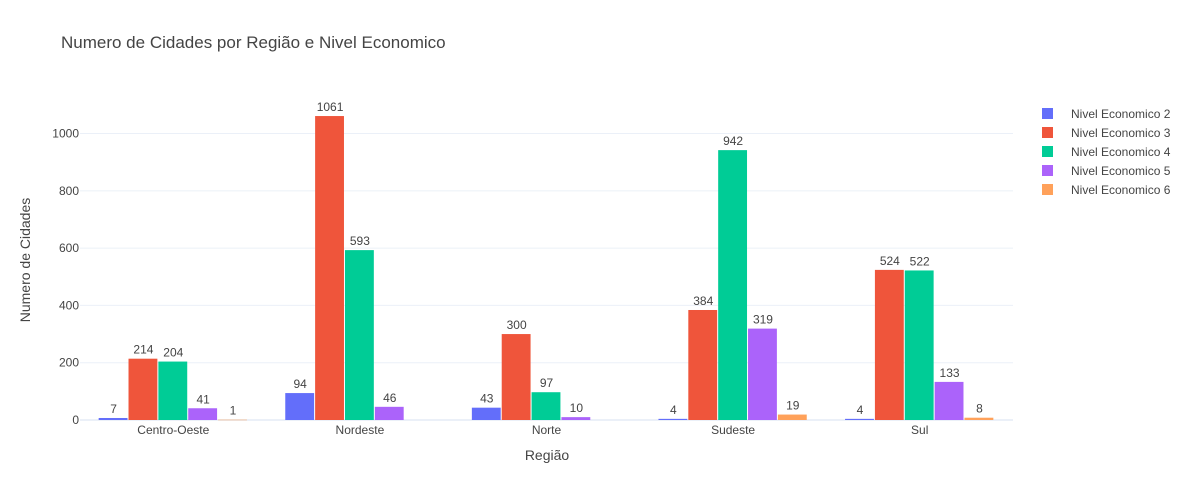 This screenshot has width=1200, height=500. Describe the element at coordinates (330, 107) in the screenshot. I see `data-label: 1061` at that location.